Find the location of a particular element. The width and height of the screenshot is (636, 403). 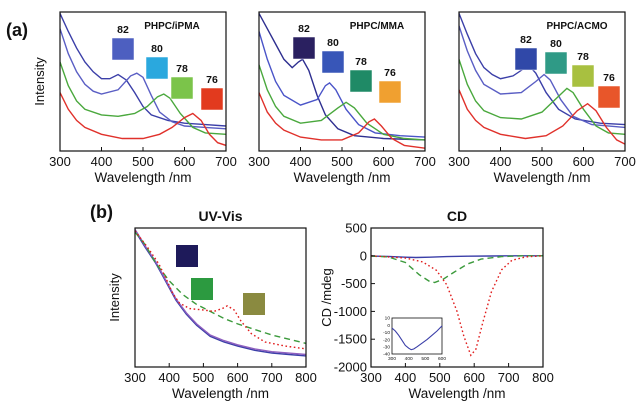

y-tick-label: -500 is located at coordinates (354, 283).